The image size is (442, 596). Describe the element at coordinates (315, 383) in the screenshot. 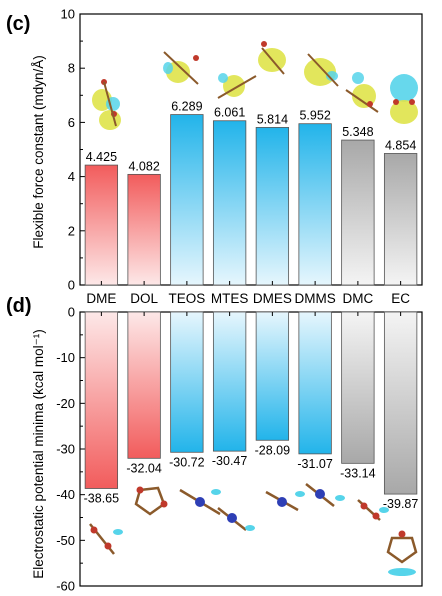

I see `panel-d-bar-dmms` at that location.